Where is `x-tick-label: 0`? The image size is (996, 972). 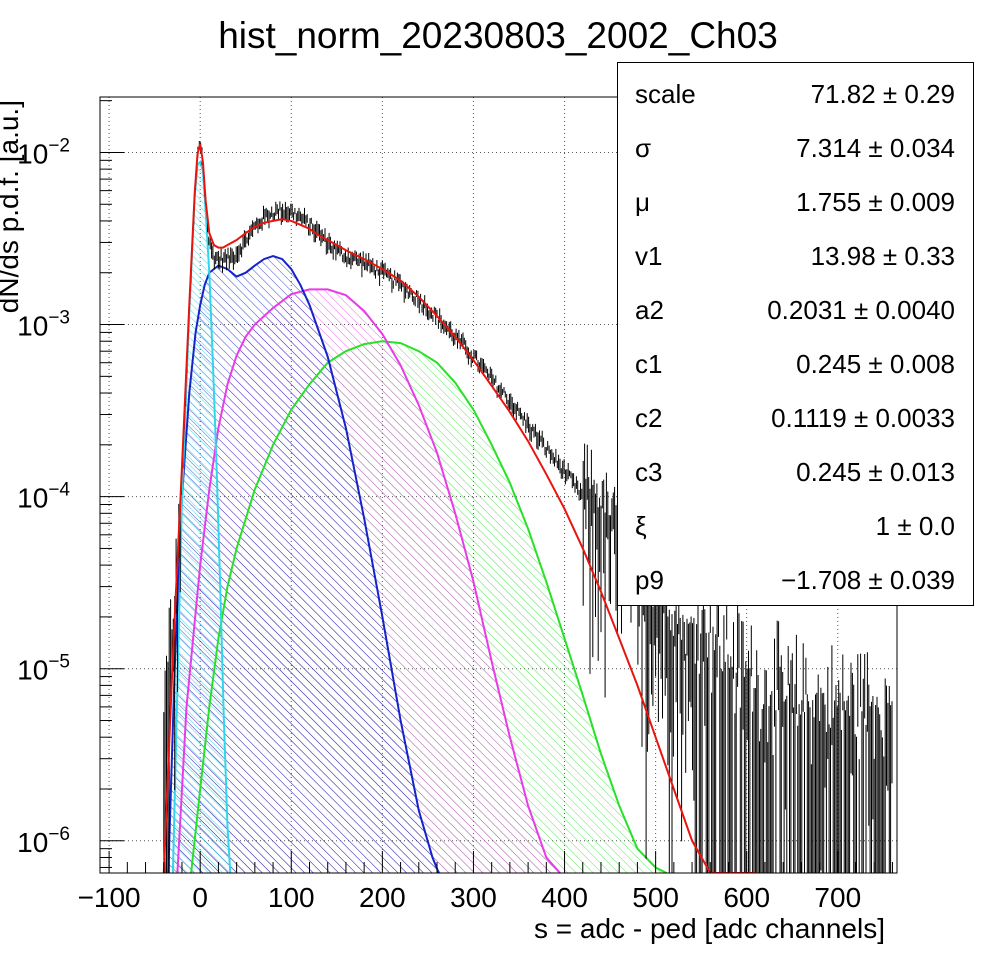
x-tick-label: 0 is located at coordinates (200, 897).